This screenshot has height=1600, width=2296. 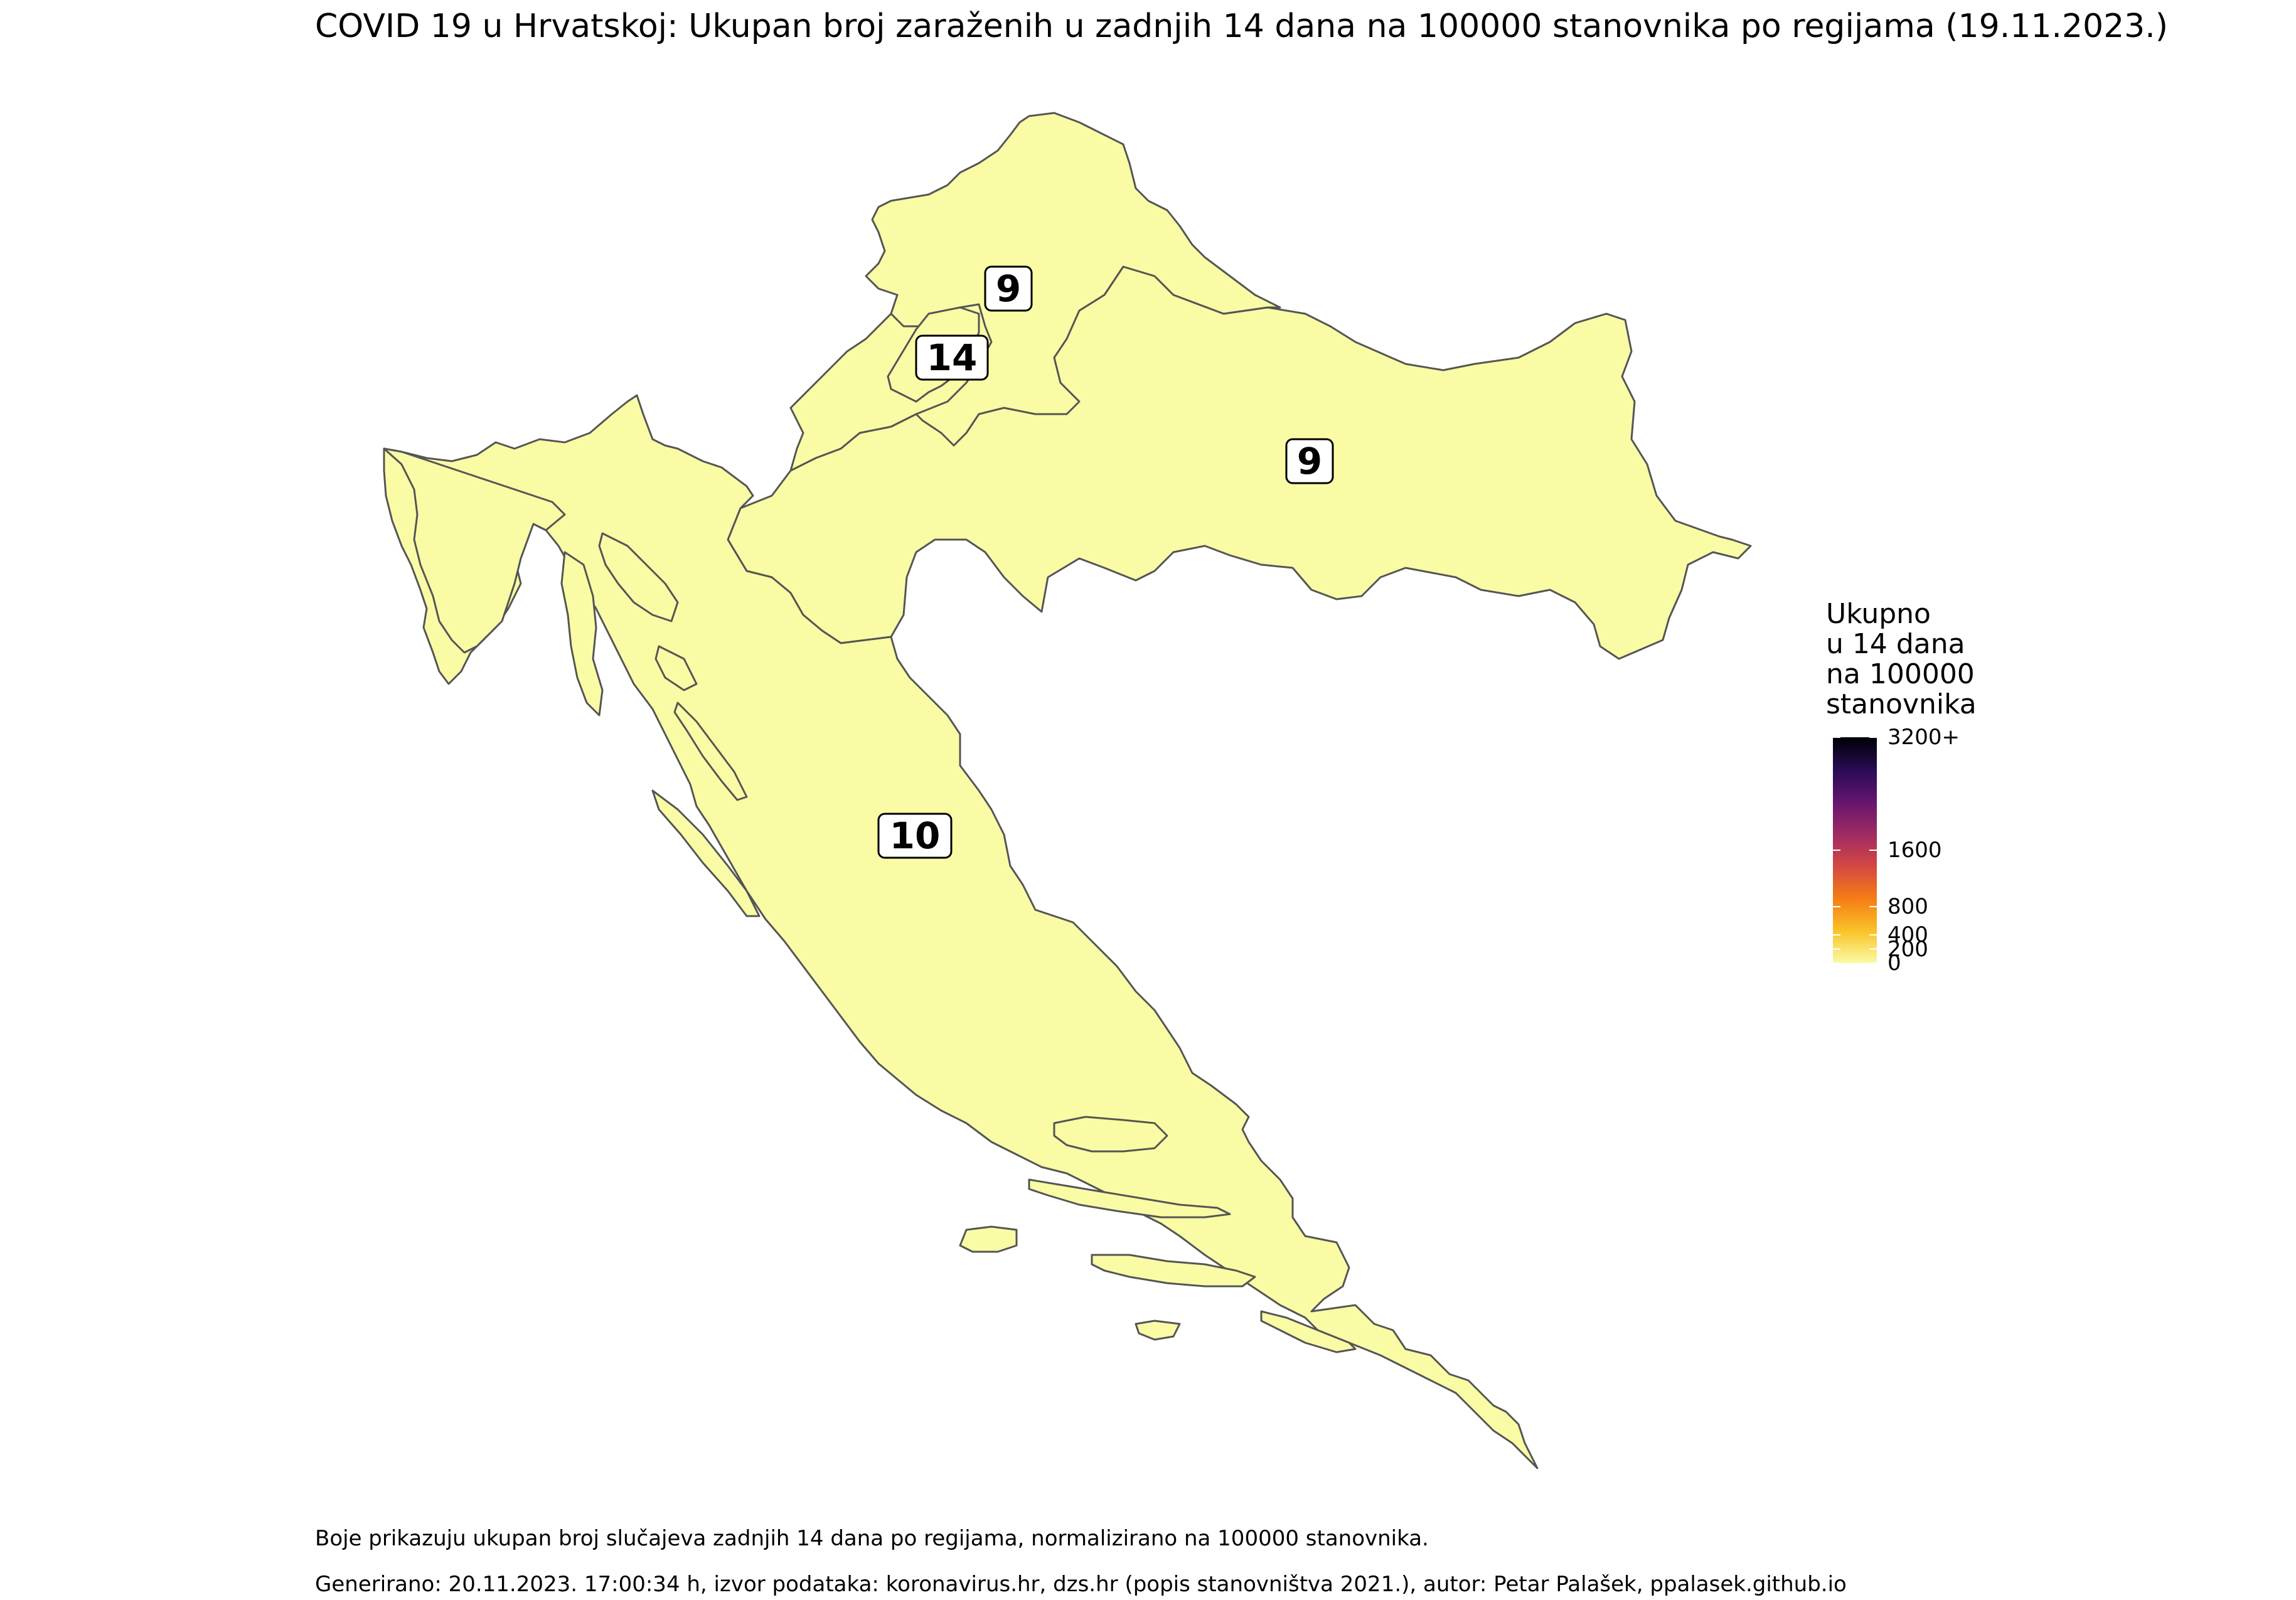 I want to click on island-hvar, so click(x=1129, y=1198).